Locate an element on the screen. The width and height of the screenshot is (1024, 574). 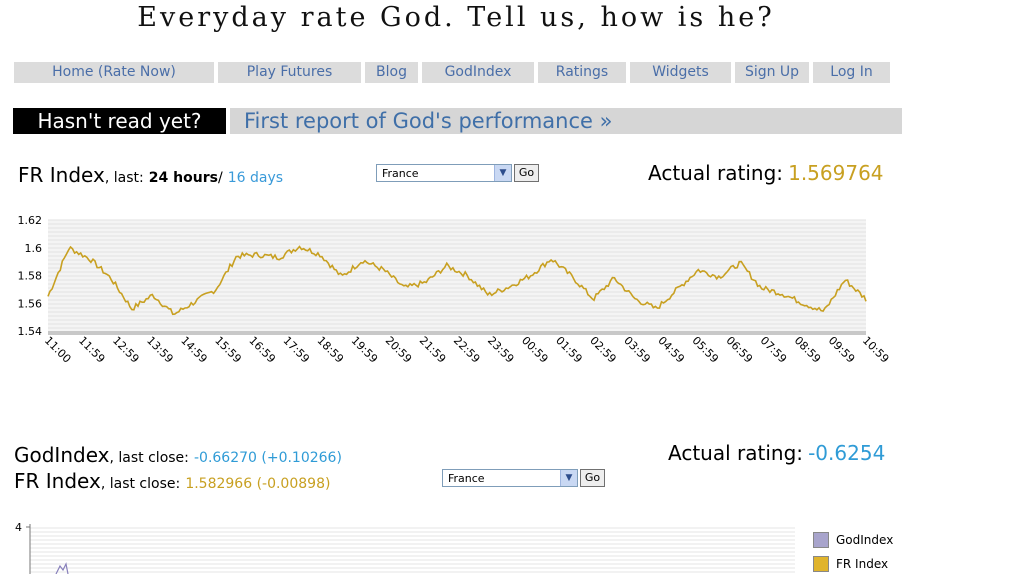
godindex-line is located at coordinates (62, 568).